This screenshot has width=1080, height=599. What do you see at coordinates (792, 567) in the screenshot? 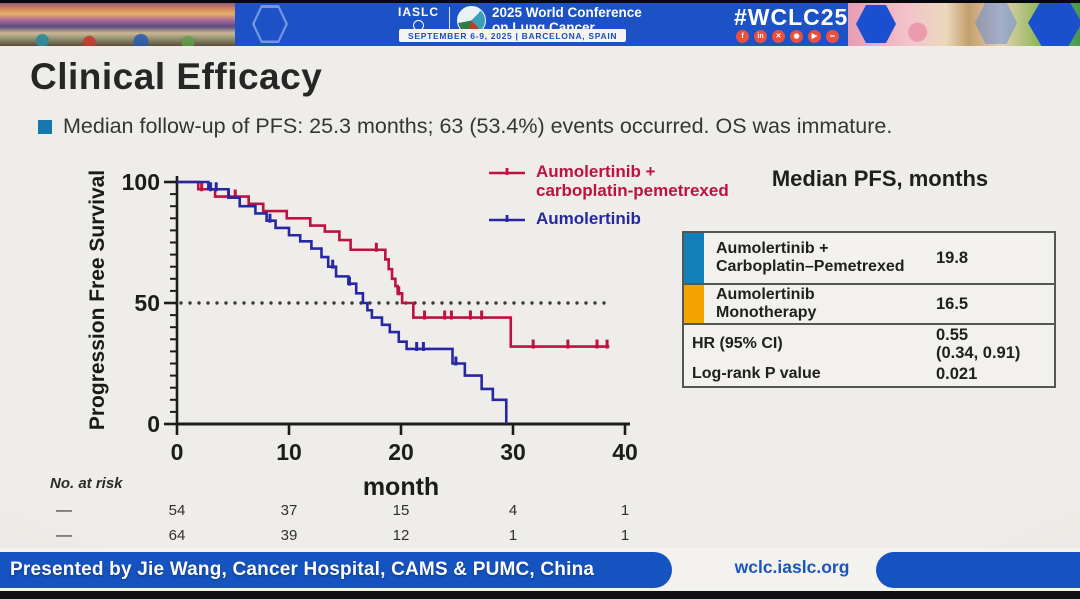
I see `conference-website-link: wclc.iaslc.org` at bounding box center [792, 567].